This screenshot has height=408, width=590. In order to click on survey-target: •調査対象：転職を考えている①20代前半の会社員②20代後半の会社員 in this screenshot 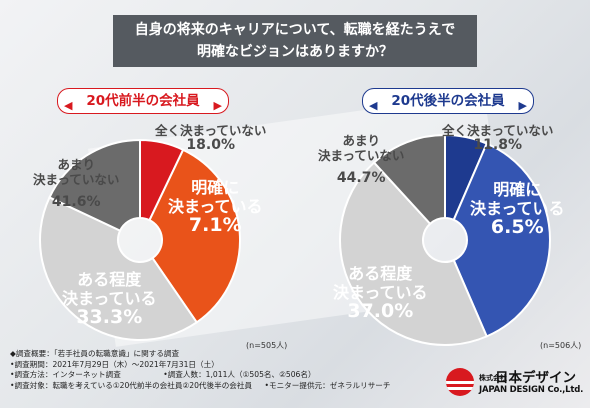, I will do `click(131, 385)`.